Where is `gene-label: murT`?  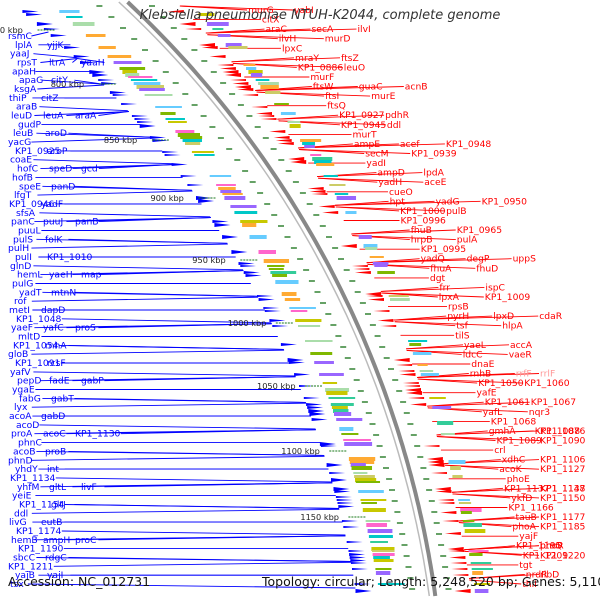
gene-label: murT is located at coordinates (365, 134).